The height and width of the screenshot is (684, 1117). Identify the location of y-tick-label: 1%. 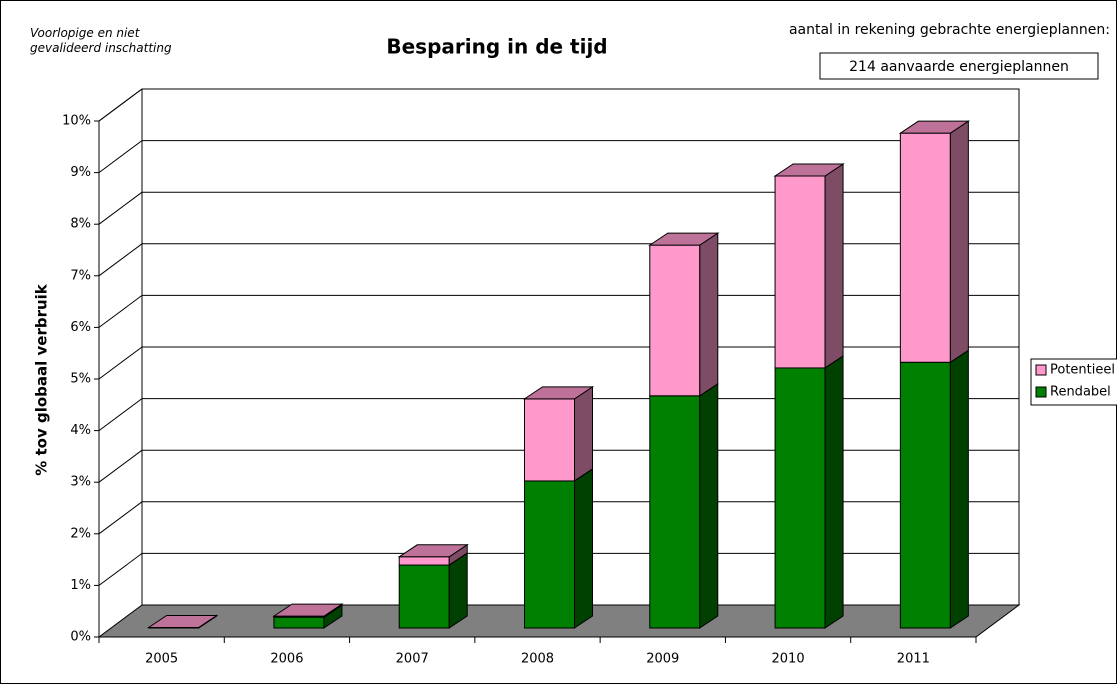
(80, 585).